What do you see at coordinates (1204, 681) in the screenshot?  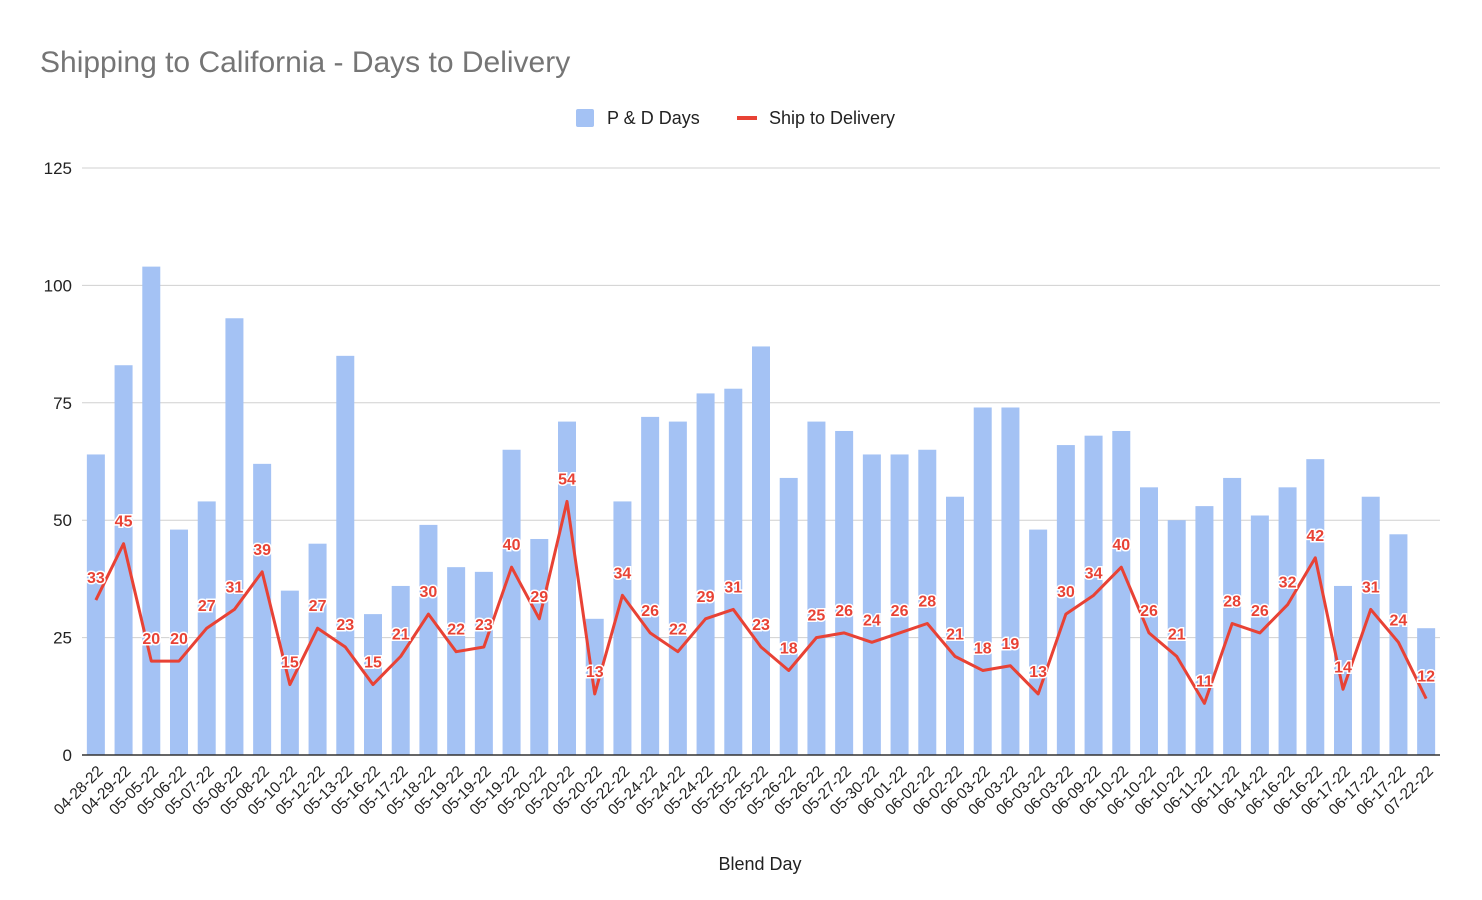 I see `data-label: 11` at bounding box center [1204, 681].